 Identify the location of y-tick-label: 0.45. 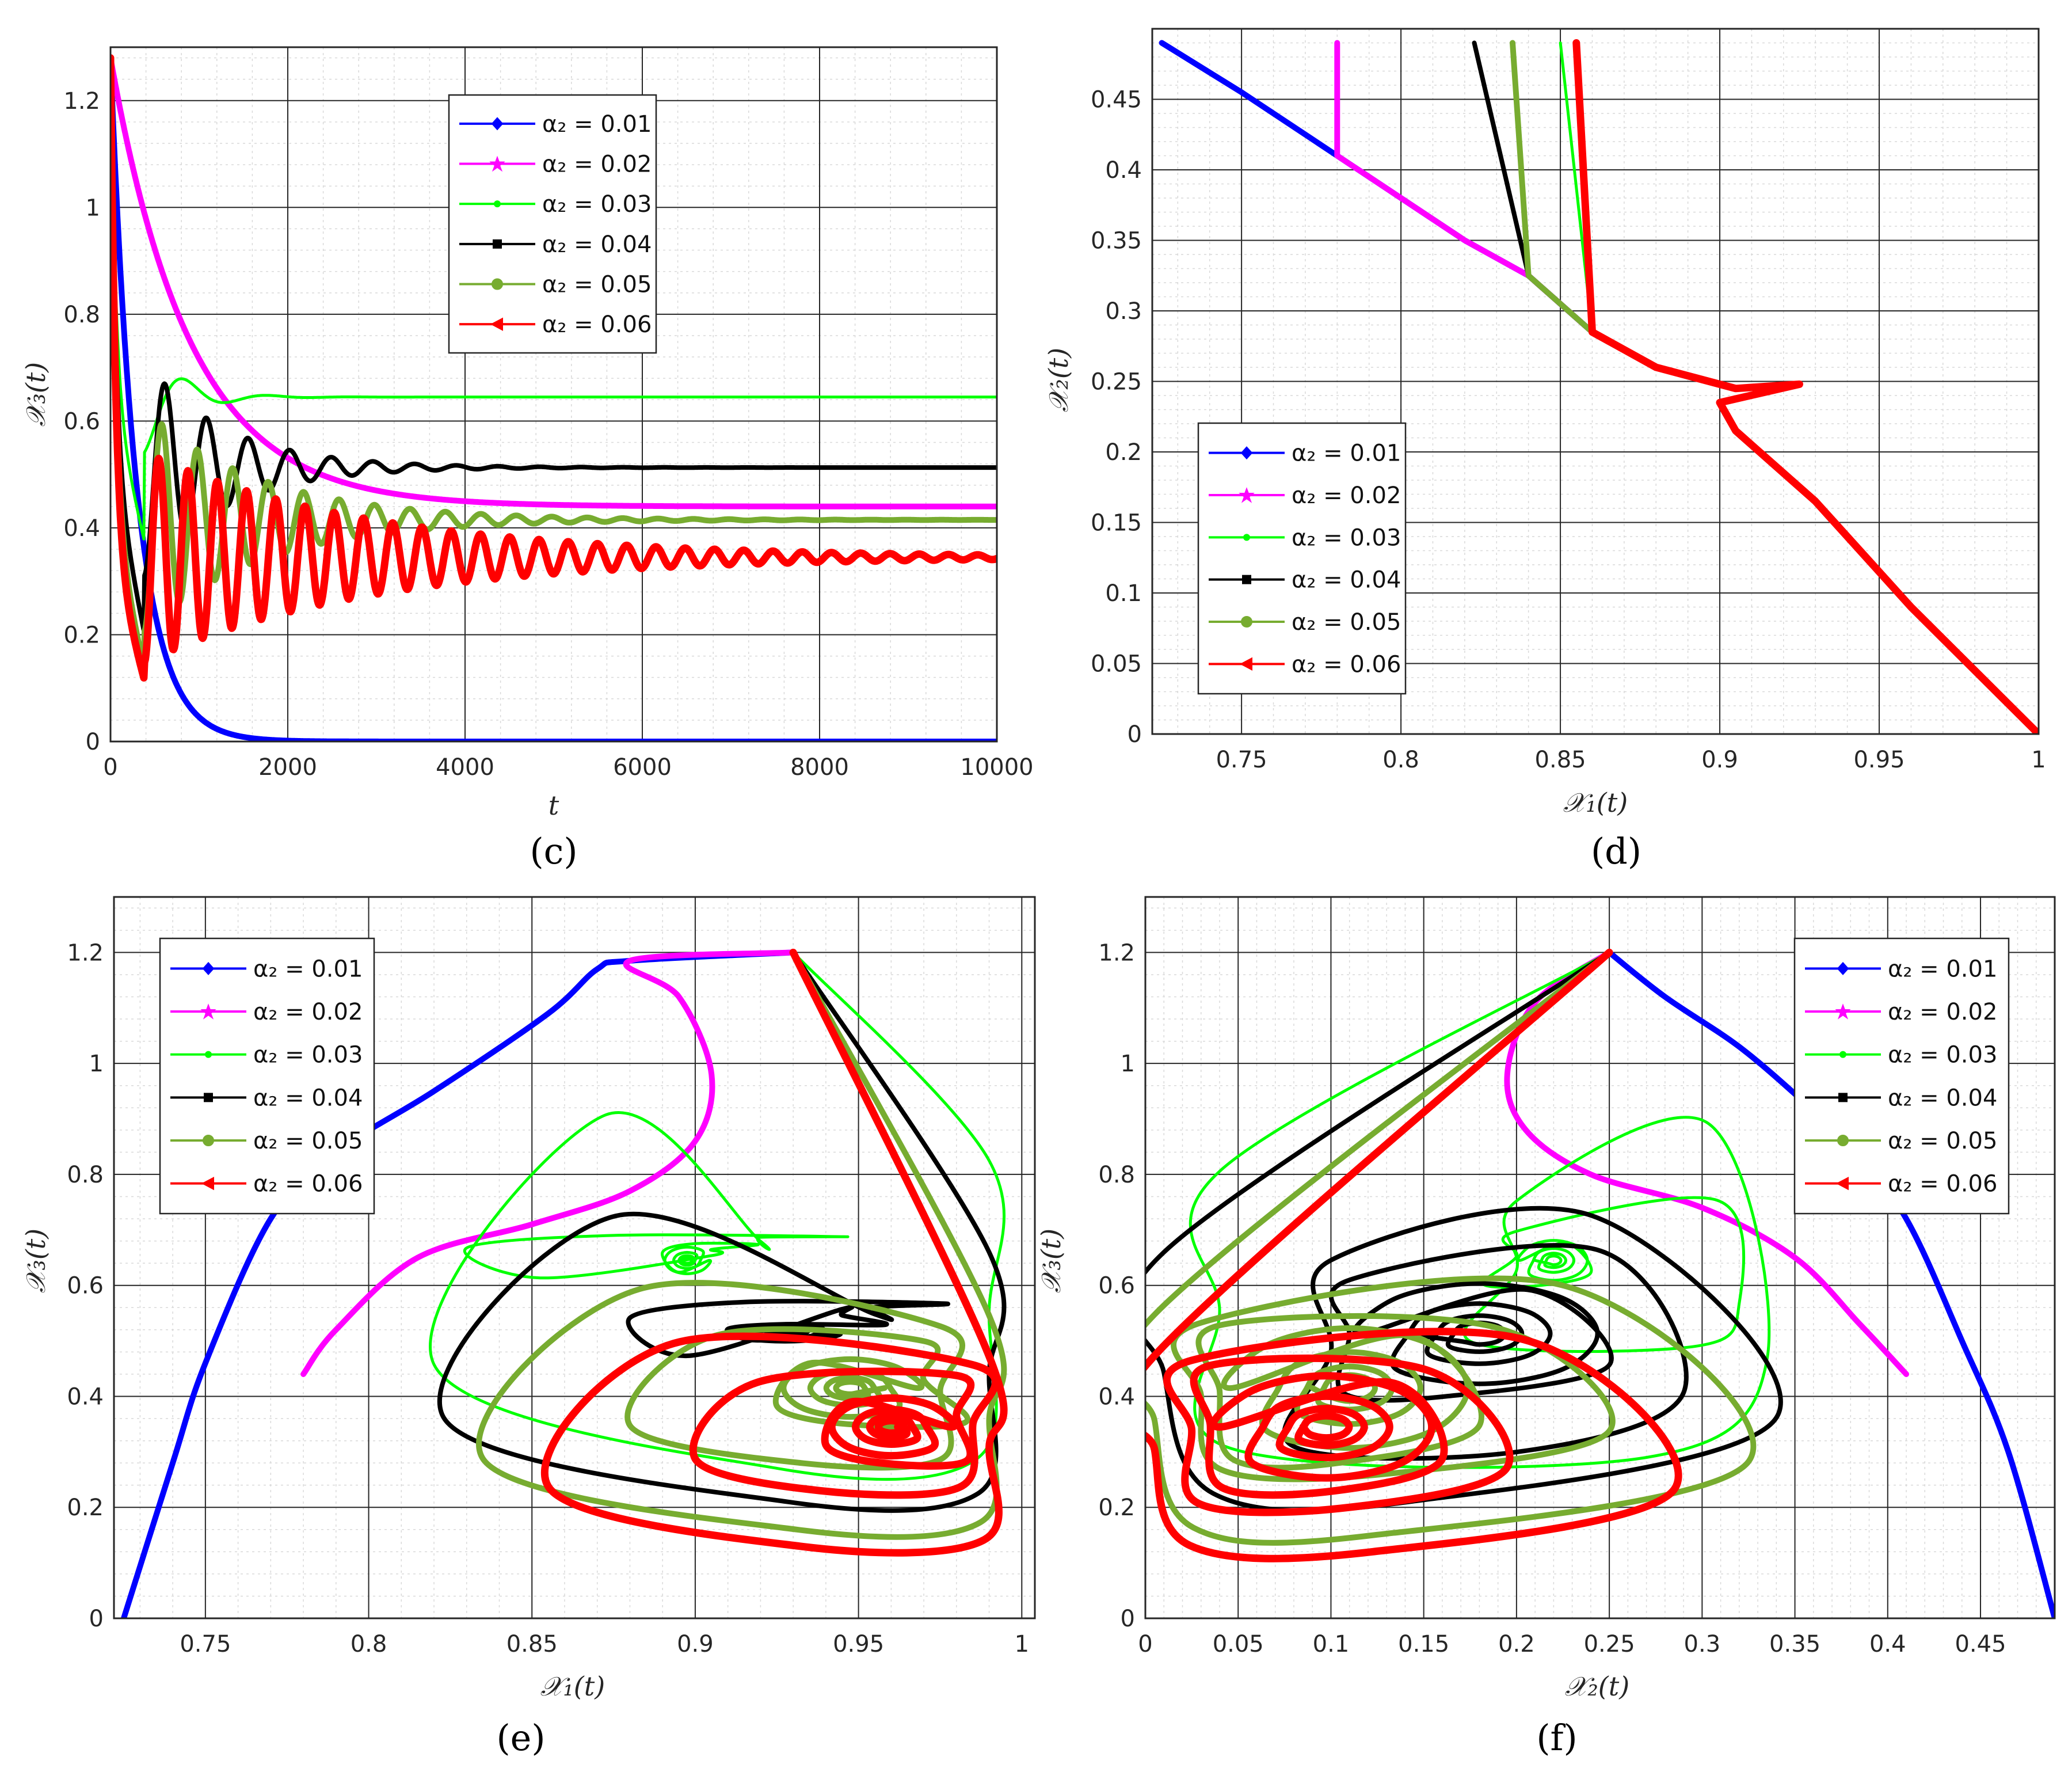
(1117, 100).